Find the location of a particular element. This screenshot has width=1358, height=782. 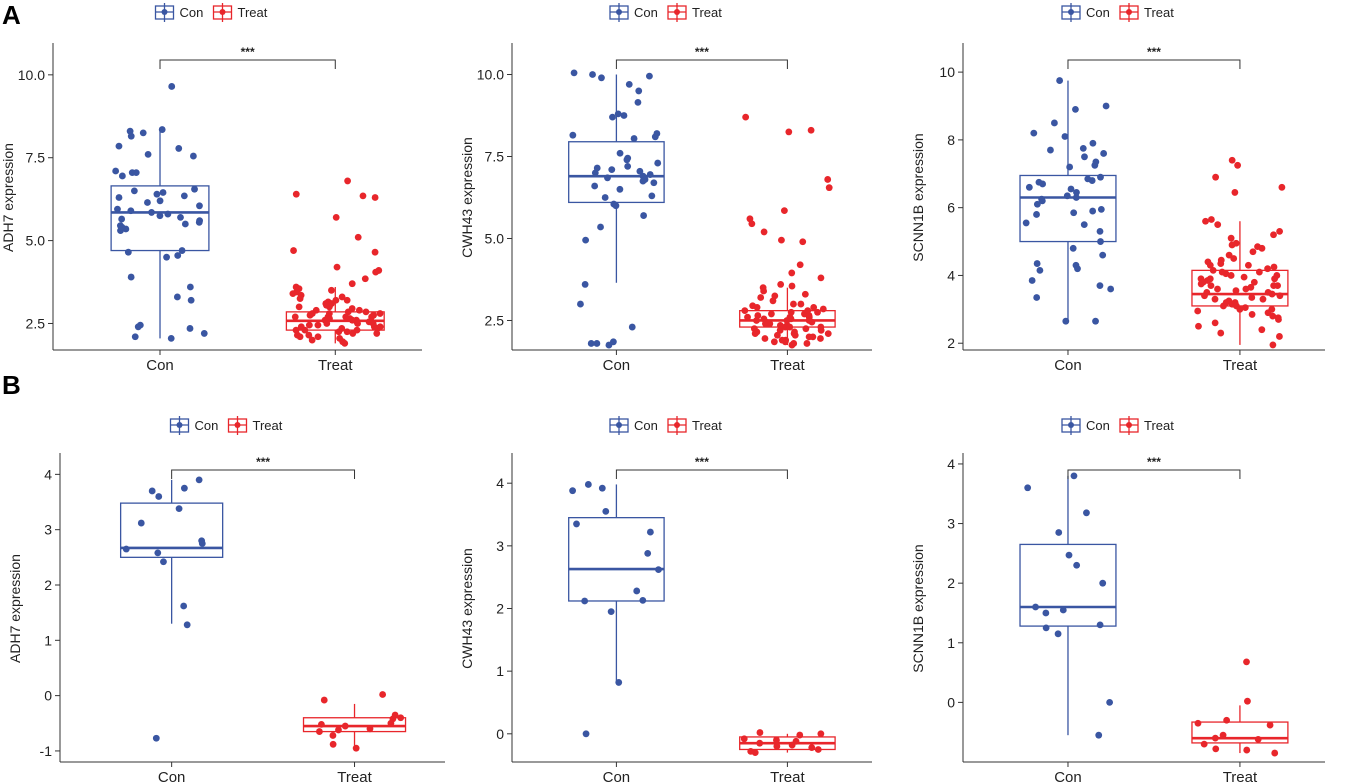

y-tick-label: 2 is located at coordinates (951, 583).